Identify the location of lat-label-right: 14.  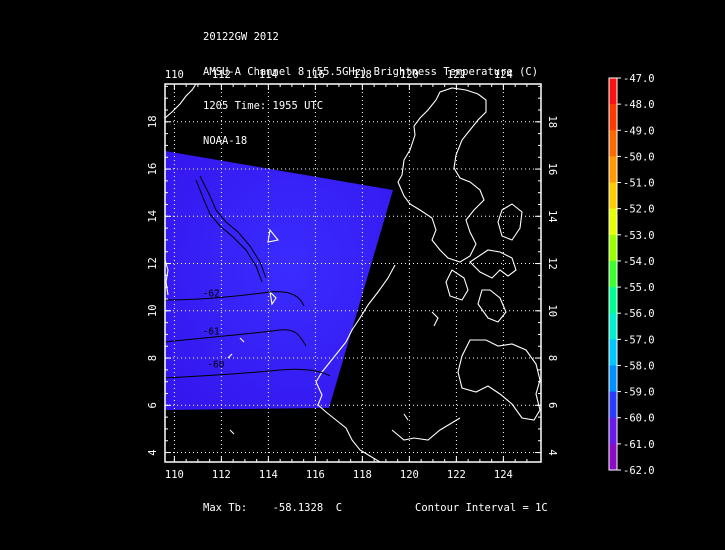
(552, 216).